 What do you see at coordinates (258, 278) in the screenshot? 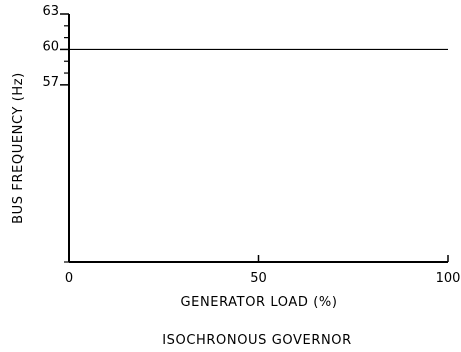
I see `x-tick-label: 50` at bounding box center [258, 278].